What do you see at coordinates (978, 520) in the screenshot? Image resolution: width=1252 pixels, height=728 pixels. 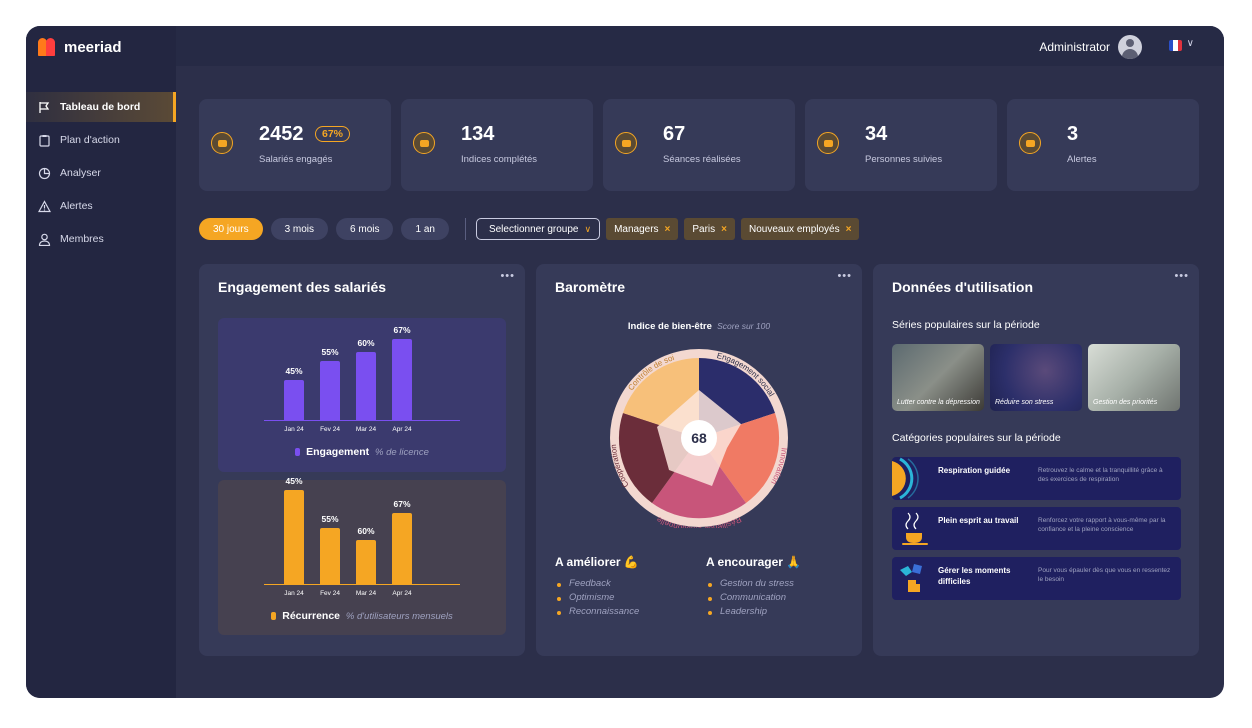 I see `category-name: Plein esprit au travail` at bounding box center [978, 520].